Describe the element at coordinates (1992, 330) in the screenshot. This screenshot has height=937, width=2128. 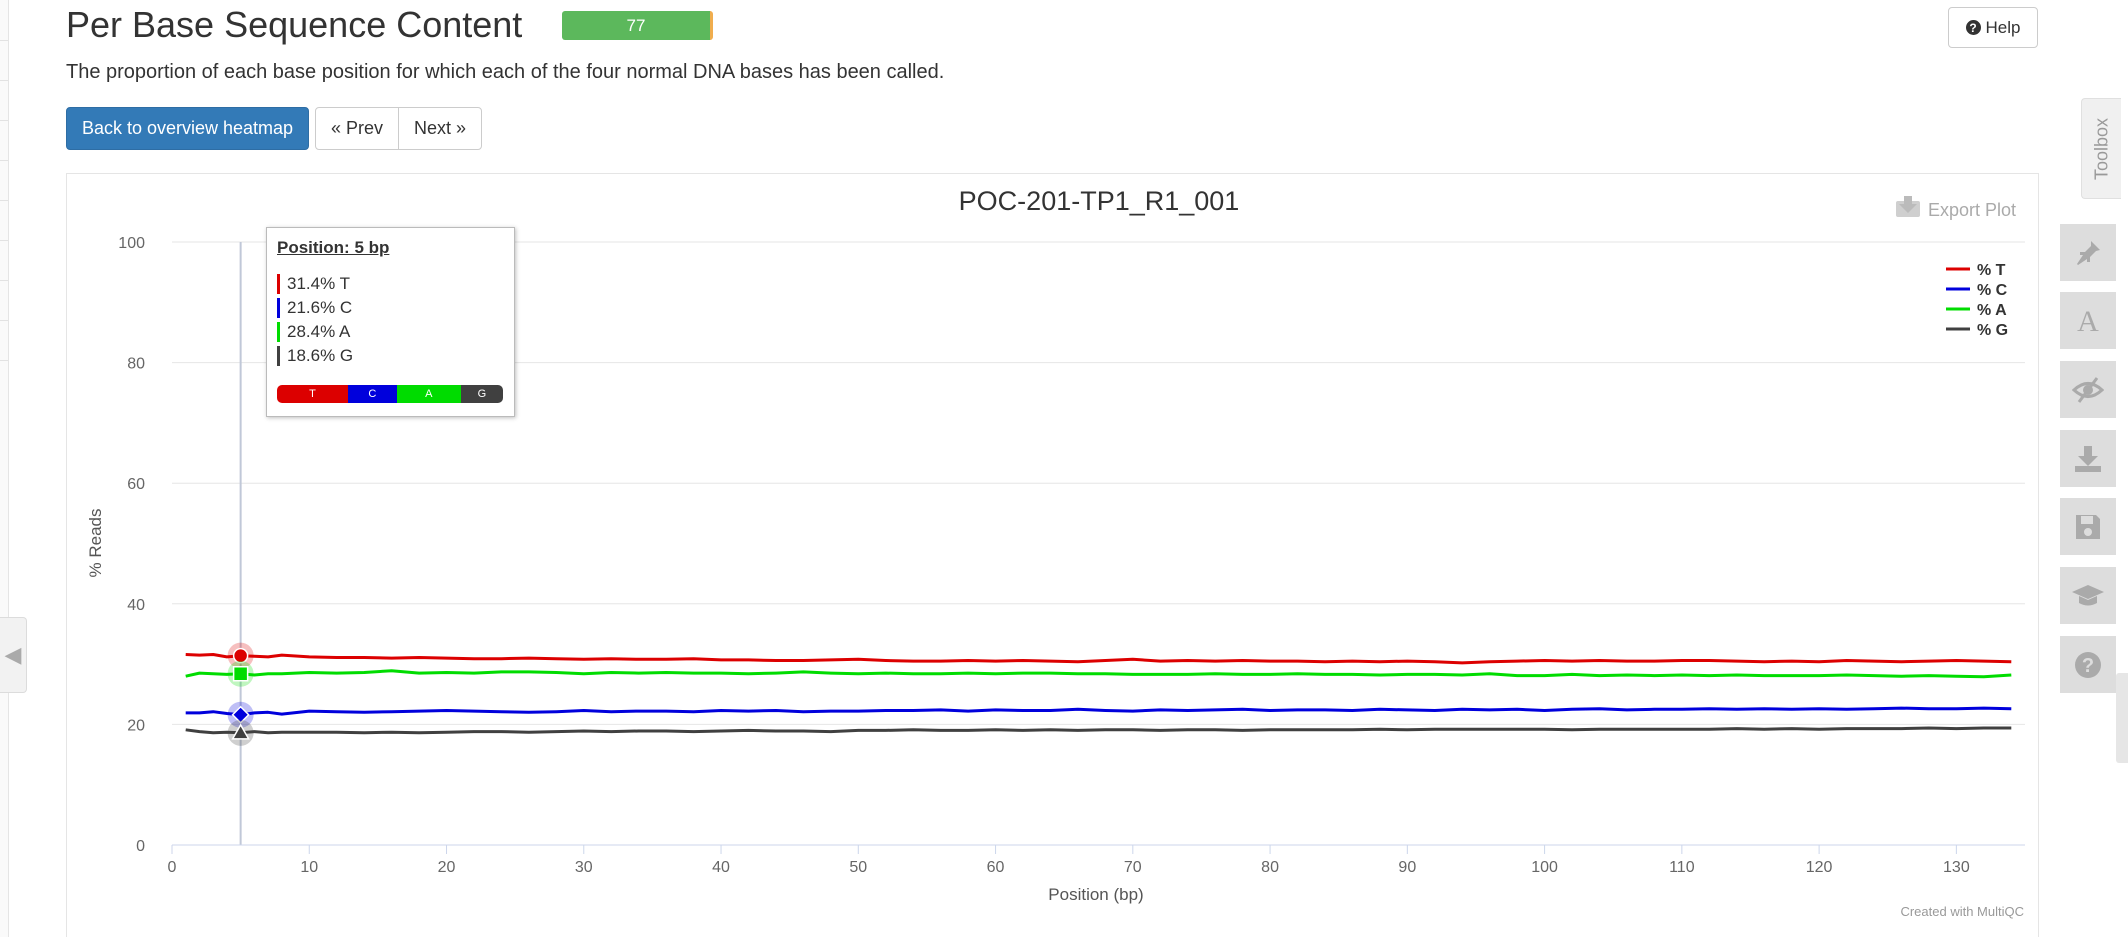
I see `legend-item-label: % G` at that location.